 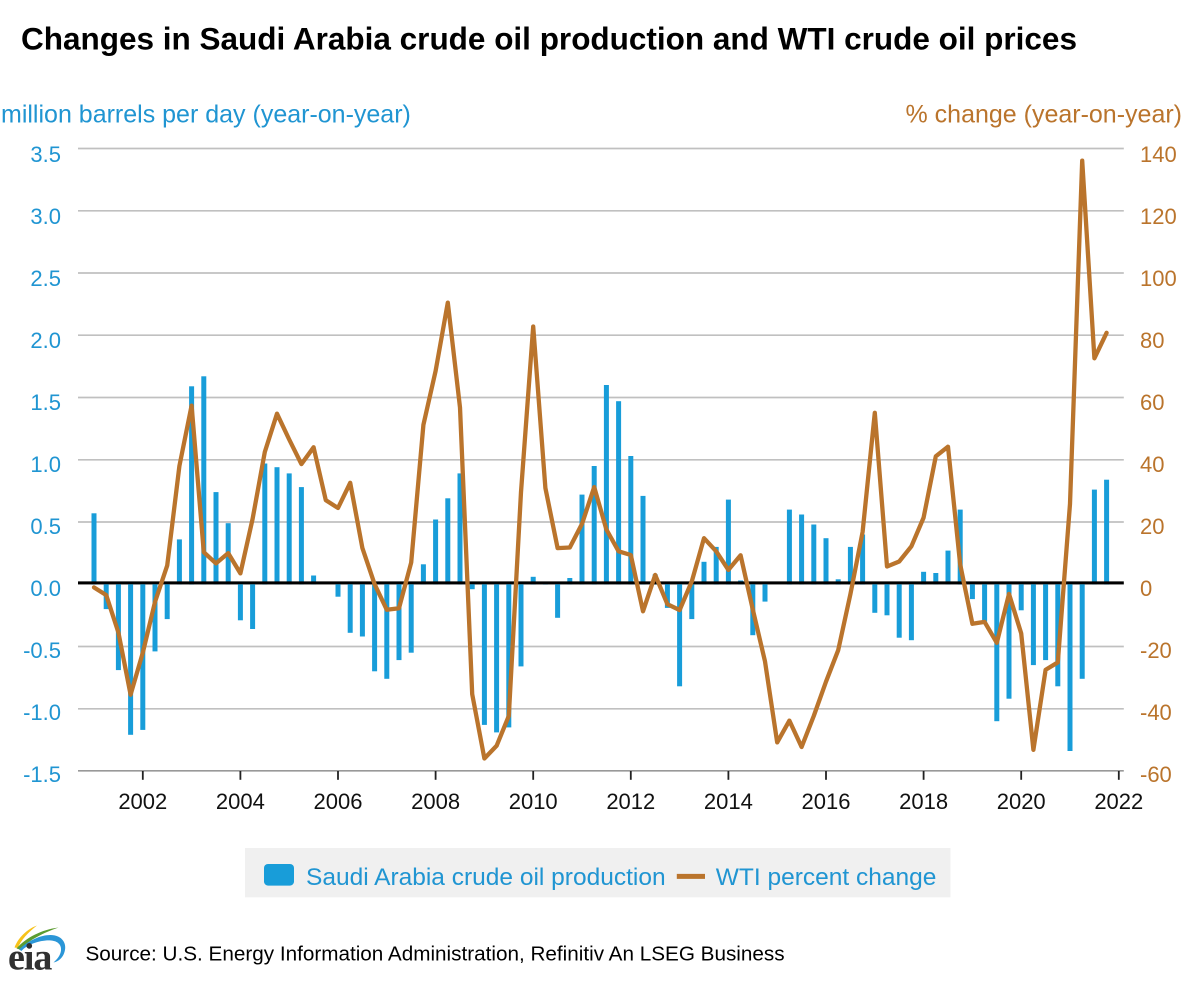 What do you see at coordinates (630, 801) in the screenshot?
I see `svg-text: 2012` at bounding box center [630, 801].